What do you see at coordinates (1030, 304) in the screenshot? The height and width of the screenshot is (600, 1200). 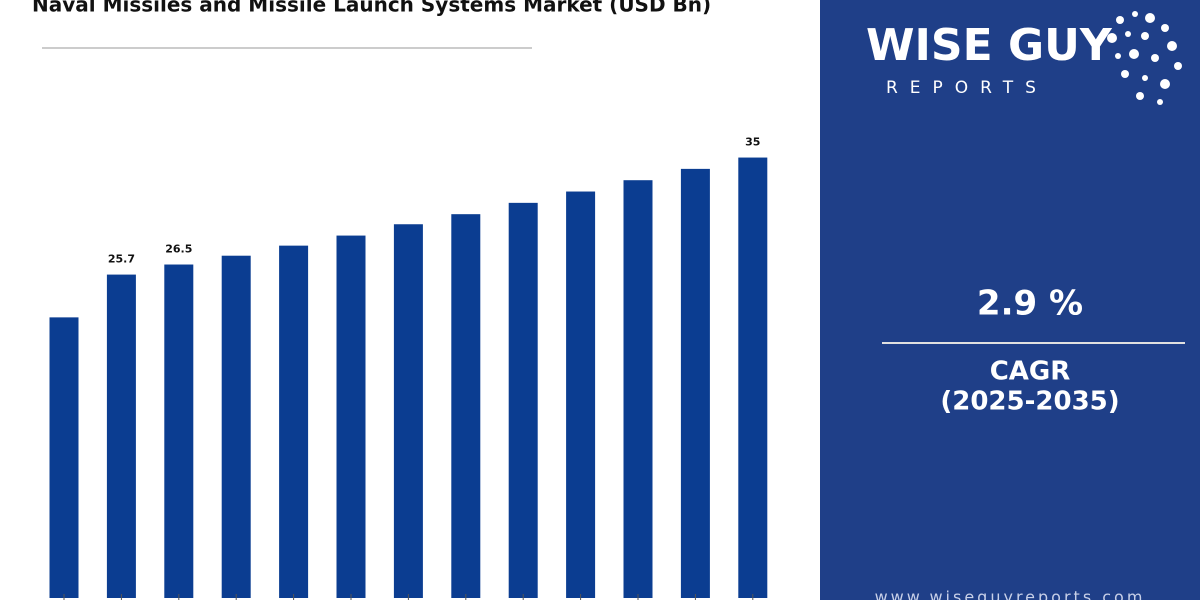 I see `cagr-value: 2.9 %` at bounding box center [1030, 304].